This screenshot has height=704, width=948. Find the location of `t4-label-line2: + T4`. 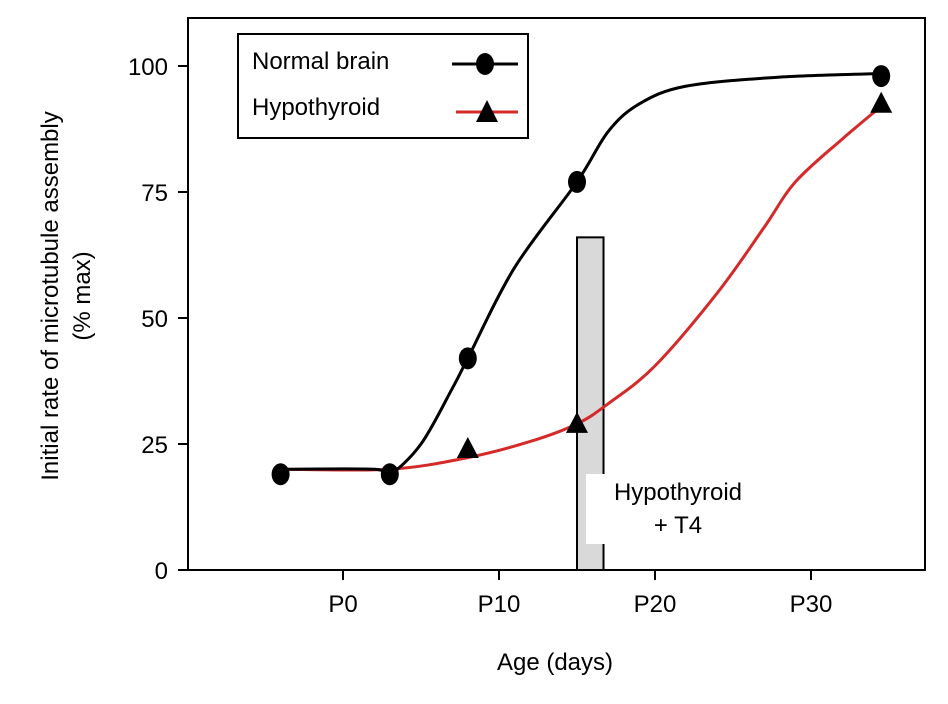

t4-label-line2: + T4 is located at coordinates (678, 525).